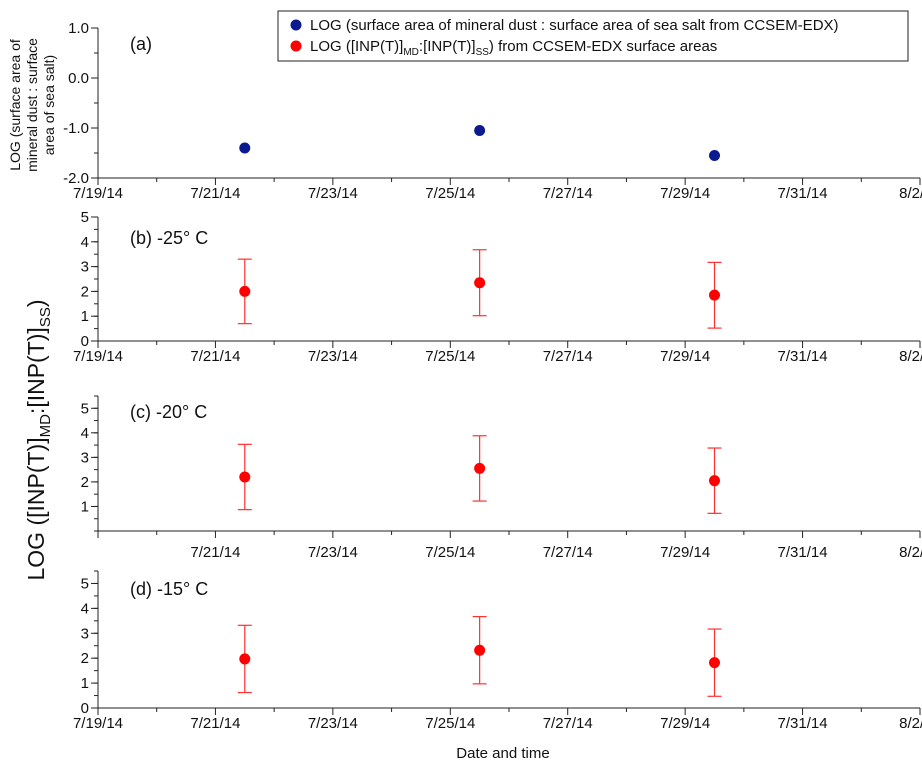 This screenshot has height=764, width=922. Describe the element at coordinates (296, 25) in the screenshot. I see `legend-marker-blue` at that location.